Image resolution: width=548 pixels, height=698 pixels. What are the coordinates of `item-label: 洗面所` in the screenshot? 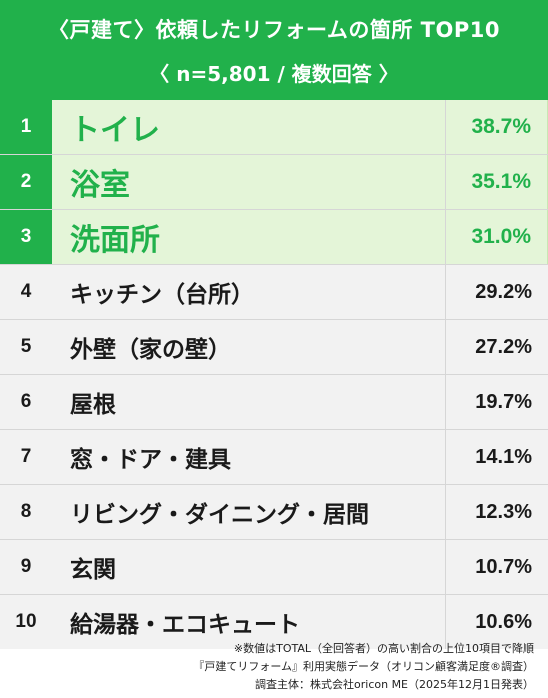 It's located at (249, 237).